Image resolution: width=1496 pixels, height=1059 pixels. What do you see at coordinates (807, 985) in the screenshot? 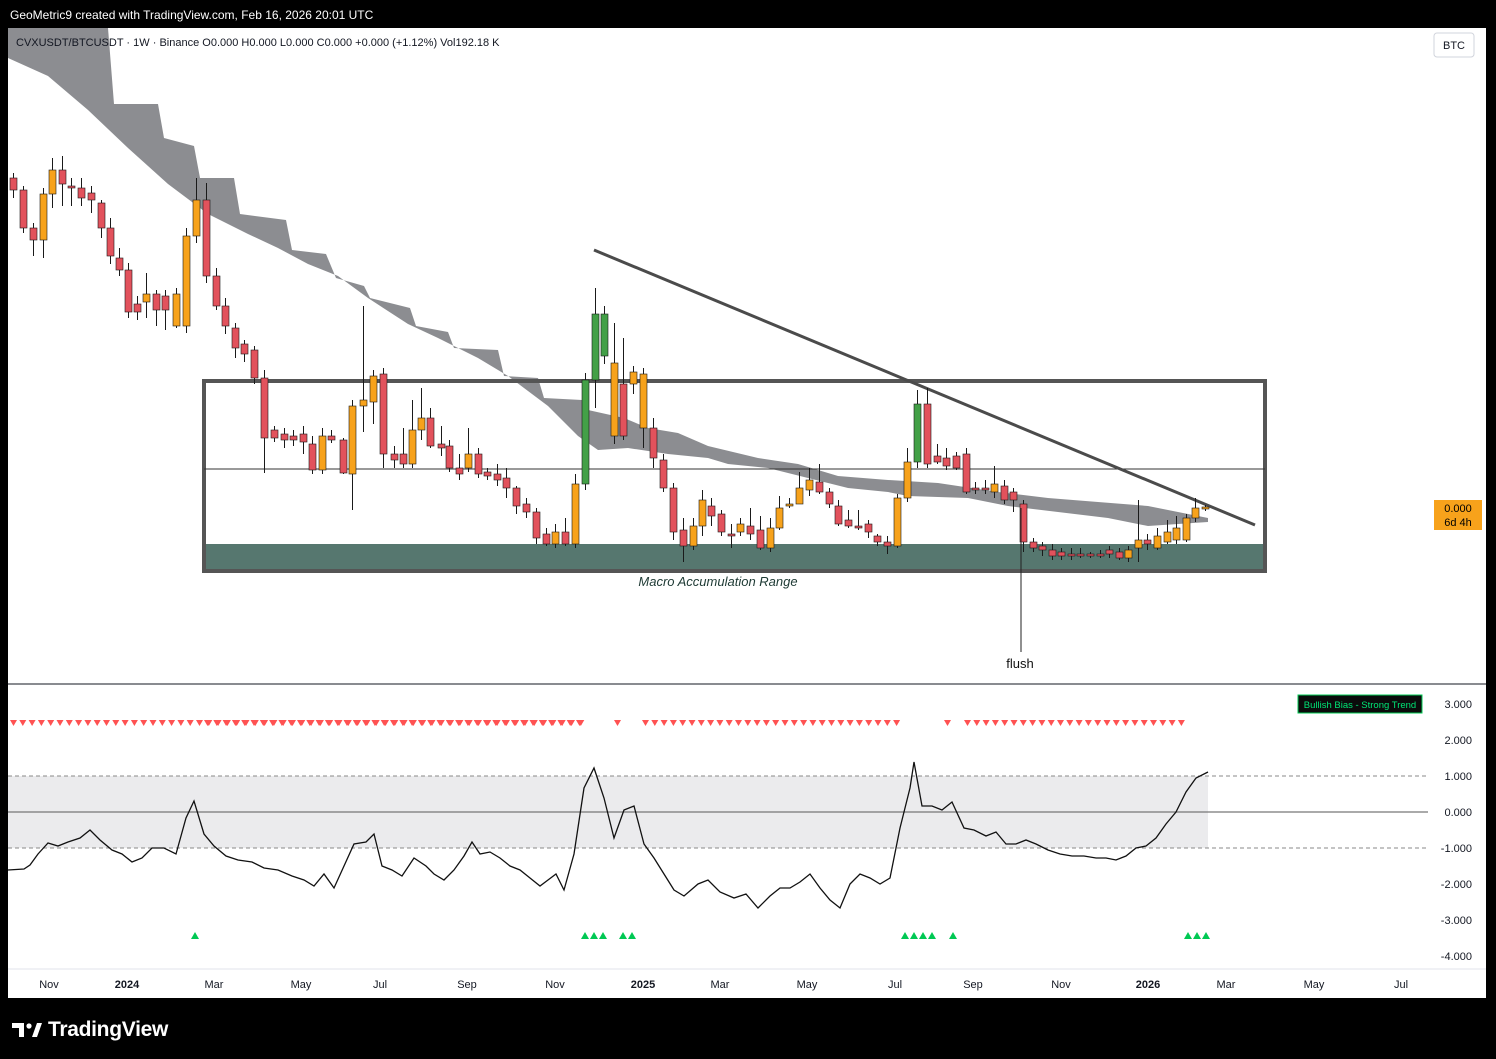
I see `x-tick-label: May` at bounding box center [807, 985].